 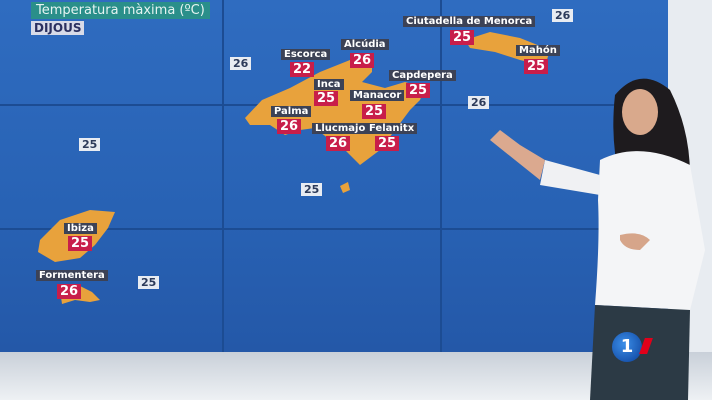 What do you see at coordinates (306, 54) in the screenshot?
I see `city-label: Escorca` at bounding box center [306, 54].